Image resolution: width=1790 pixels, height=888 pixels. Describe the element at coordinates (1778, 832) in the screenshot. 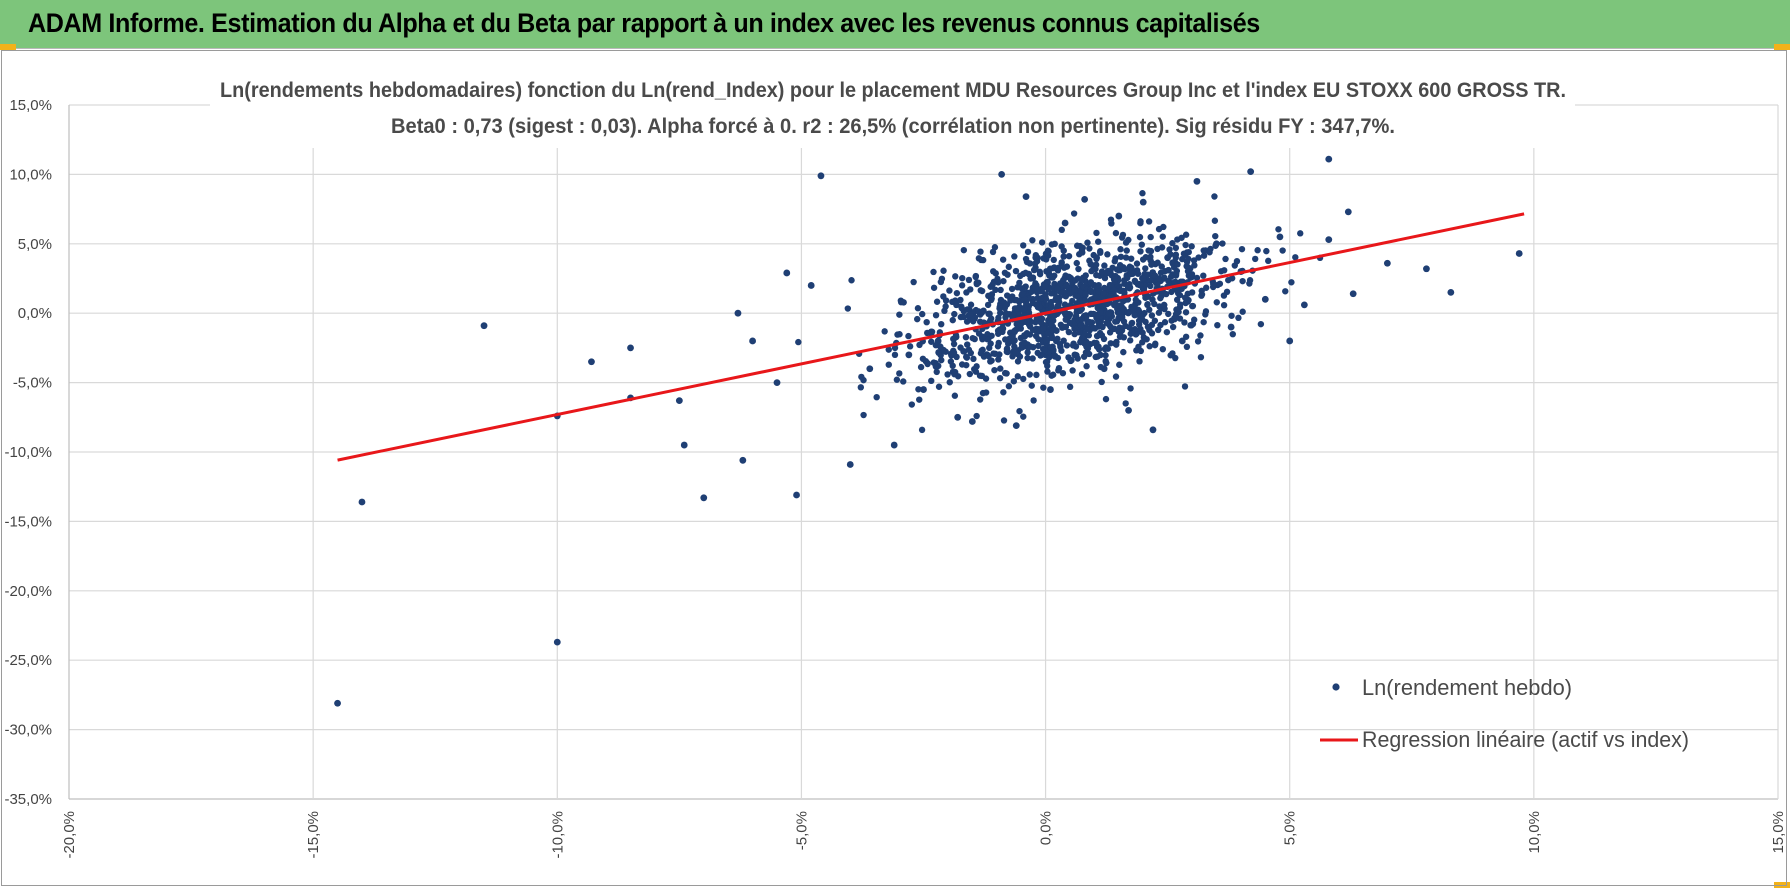

I see `x-tick-label: 15,0%` at that location.